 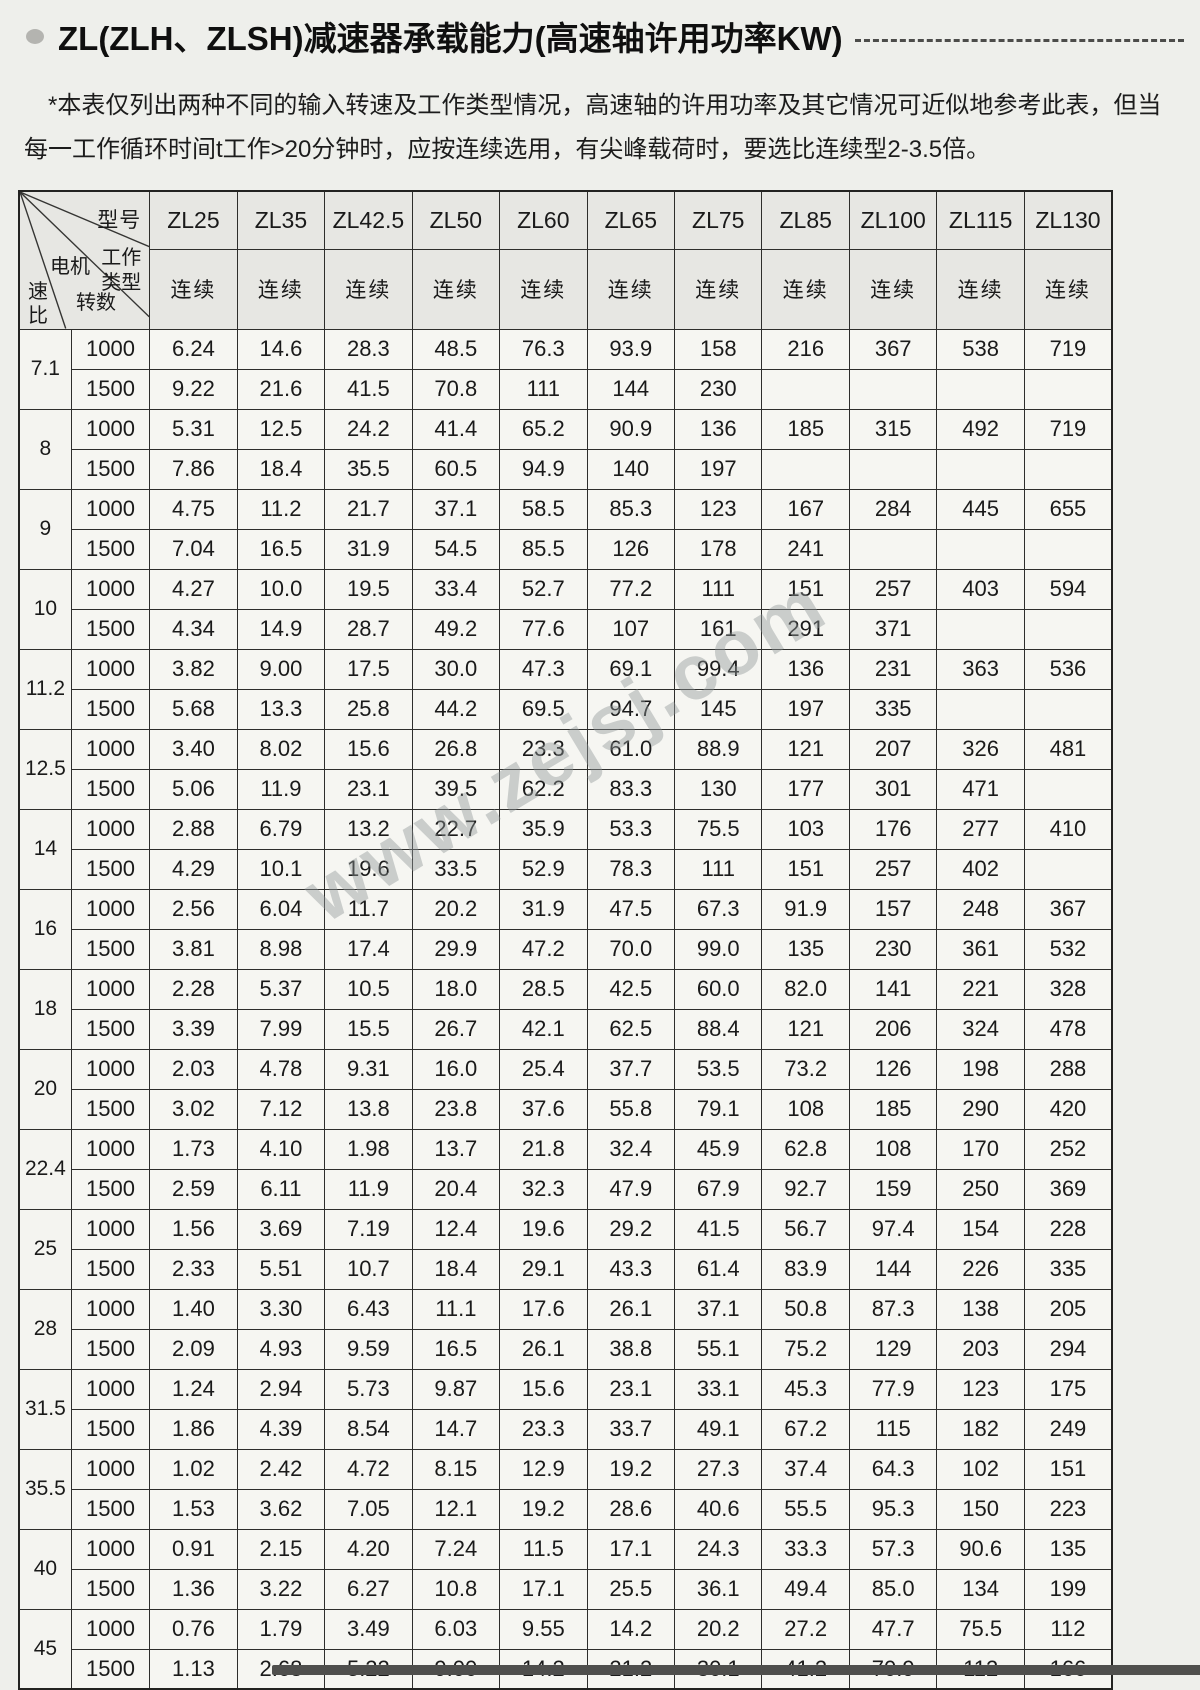 What do you see at coordinates (281, 1469) in the screenshot?
I see `power-value-cell: 2.42` at bounding box center [281, 1469].